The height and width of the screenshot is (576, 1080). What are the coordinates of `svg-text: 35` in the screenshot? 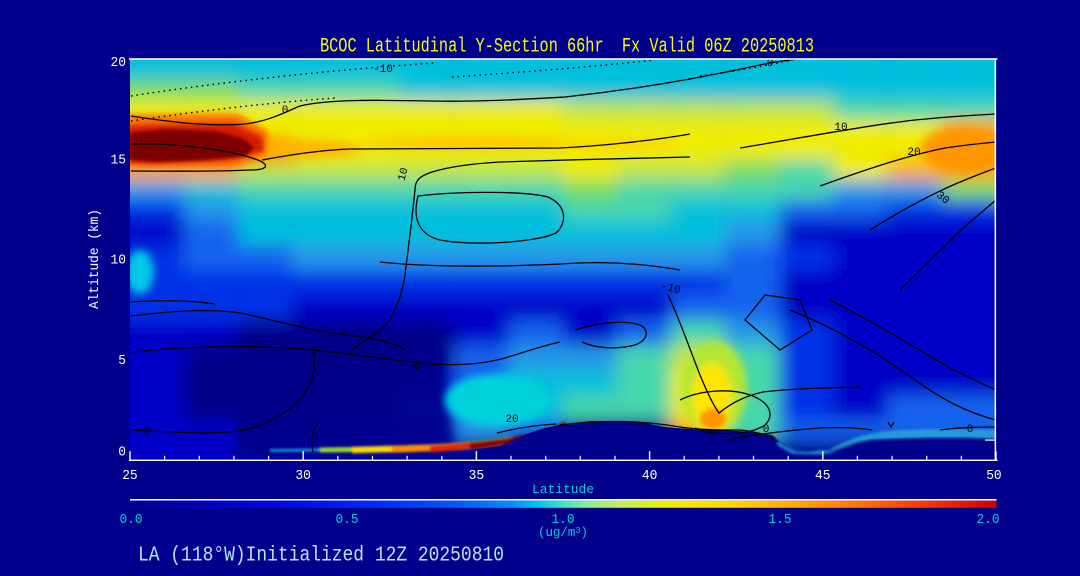 It's located at (477, 476).